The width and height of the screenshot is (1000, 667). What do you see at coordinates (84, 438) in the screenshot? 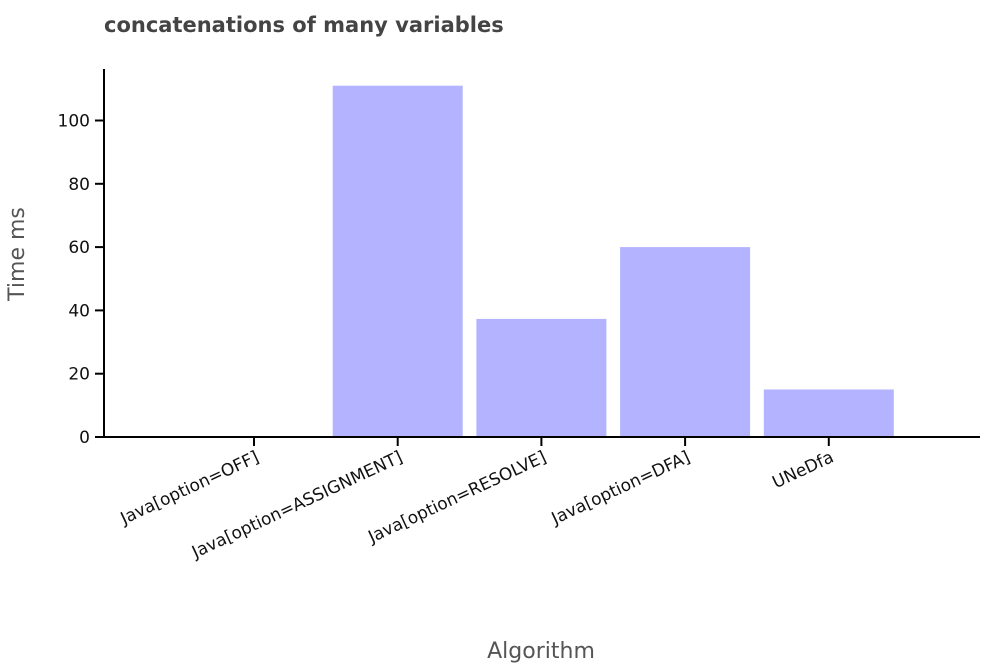
I see `y-tick-label: 0` at bounding box center [84, 438].